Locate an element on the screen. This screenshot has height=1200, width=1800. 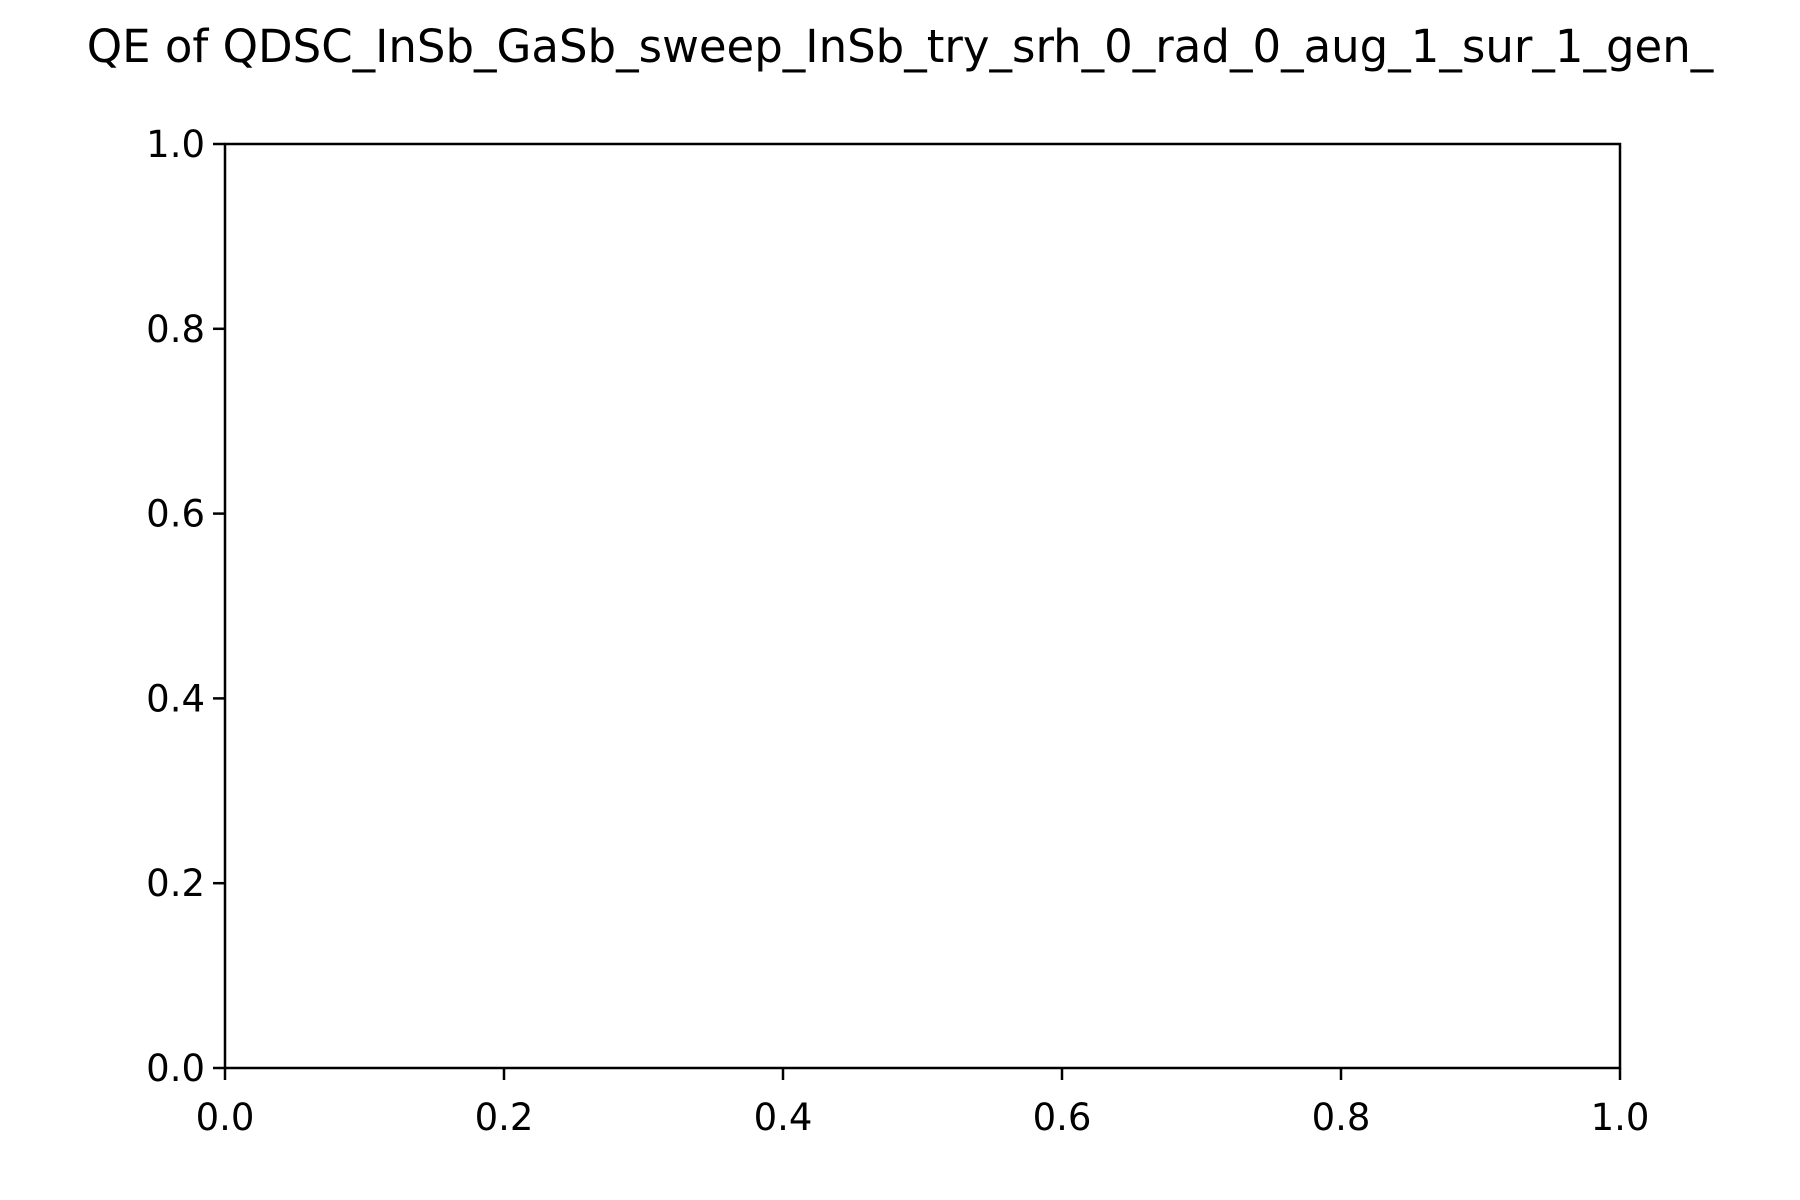
x-tick-label: 0.0 is located at coordinates (225, 1117).